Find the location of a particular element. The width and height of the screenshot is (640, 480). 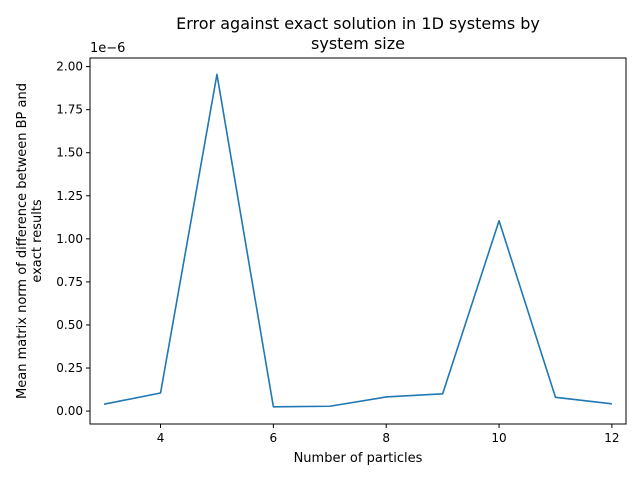

x-axis: 4 6 8 10 12 is located at coordinates (388, 434).